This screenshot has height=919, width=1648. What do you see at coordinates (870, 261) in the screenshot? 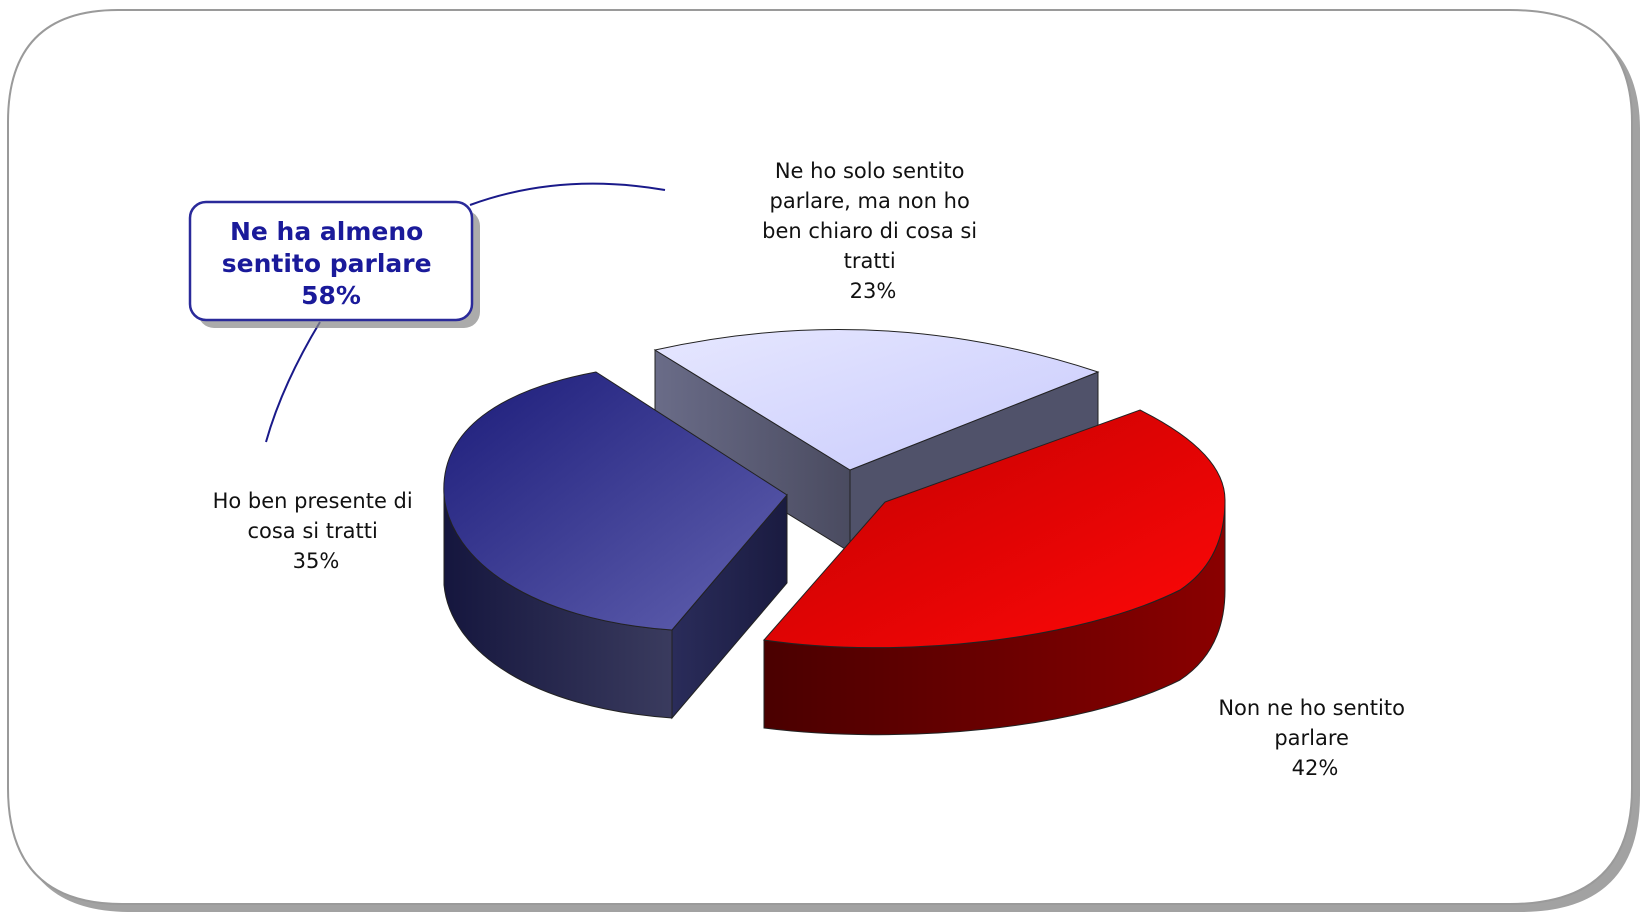
I see `slice-label-light-line-4: tratti` at bounding box center [870, 261].